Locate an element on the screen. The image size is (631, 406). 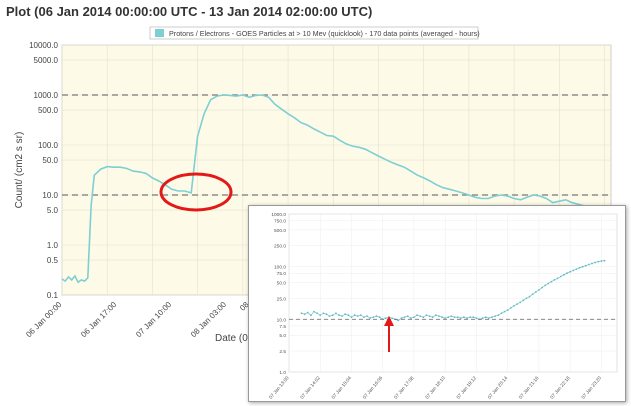
y-tick-label: 10.0 is located at coordinates (50, 195).